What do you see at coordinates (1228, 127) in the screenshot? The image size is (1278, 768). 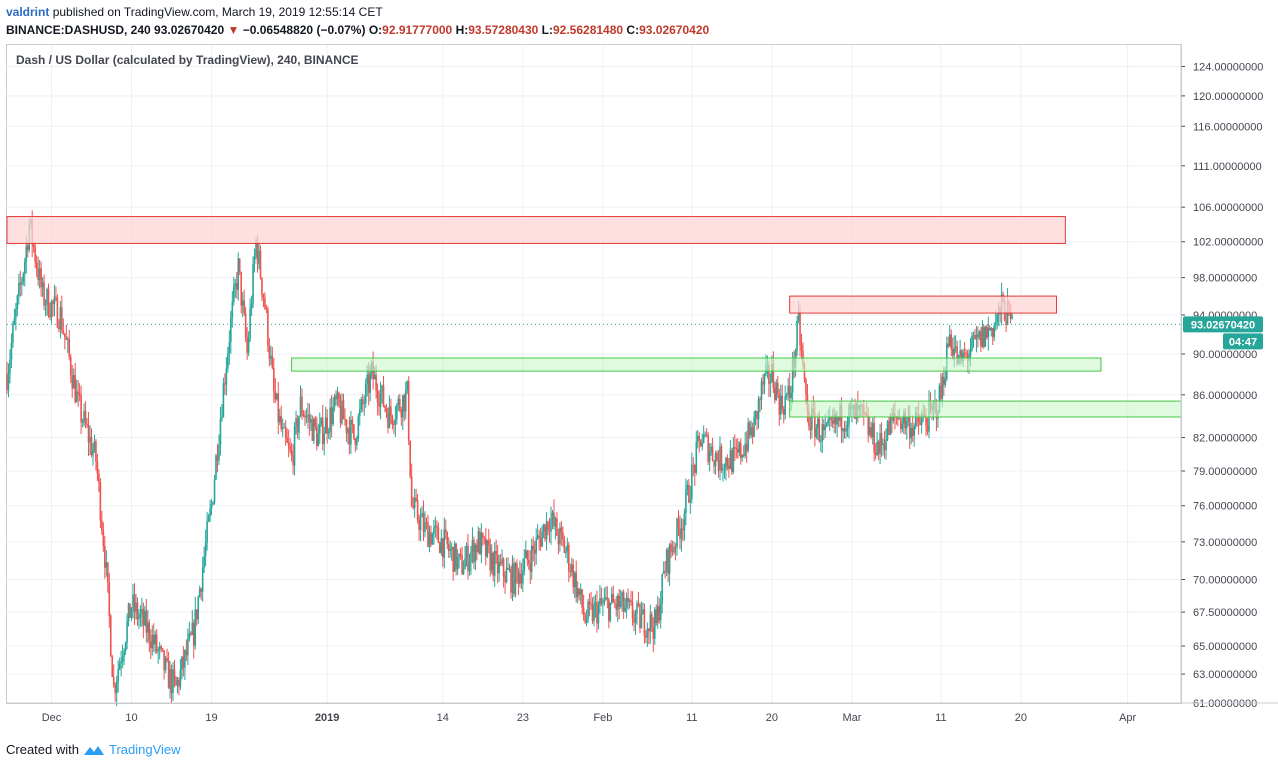 I see `y-tick-label: 116.00000000` at bounding box center [1228, 127].